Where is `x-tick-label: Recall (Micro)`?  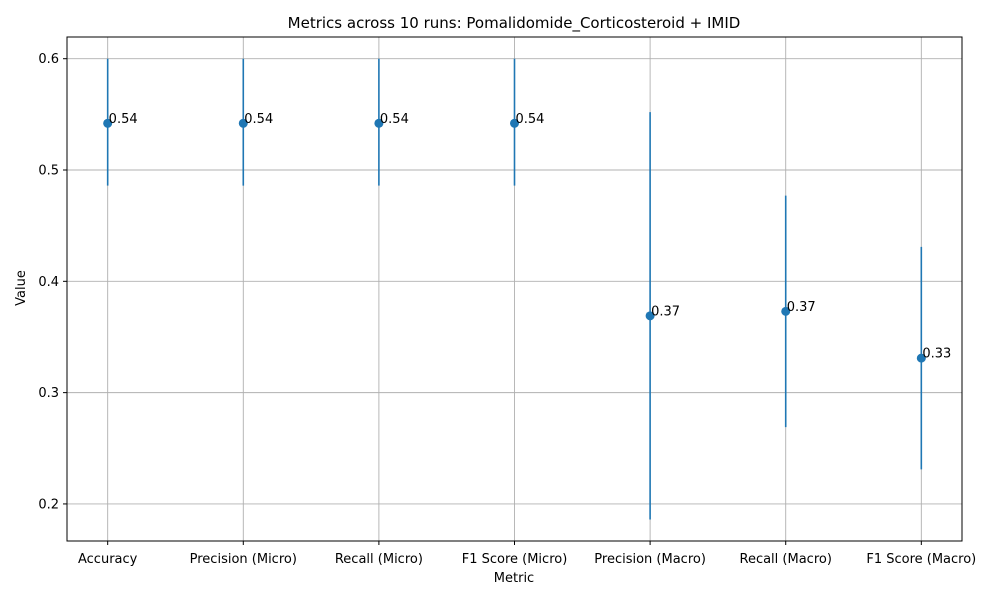 x-tick-label: Recall (Micro) is located at coordinates (379, 559).